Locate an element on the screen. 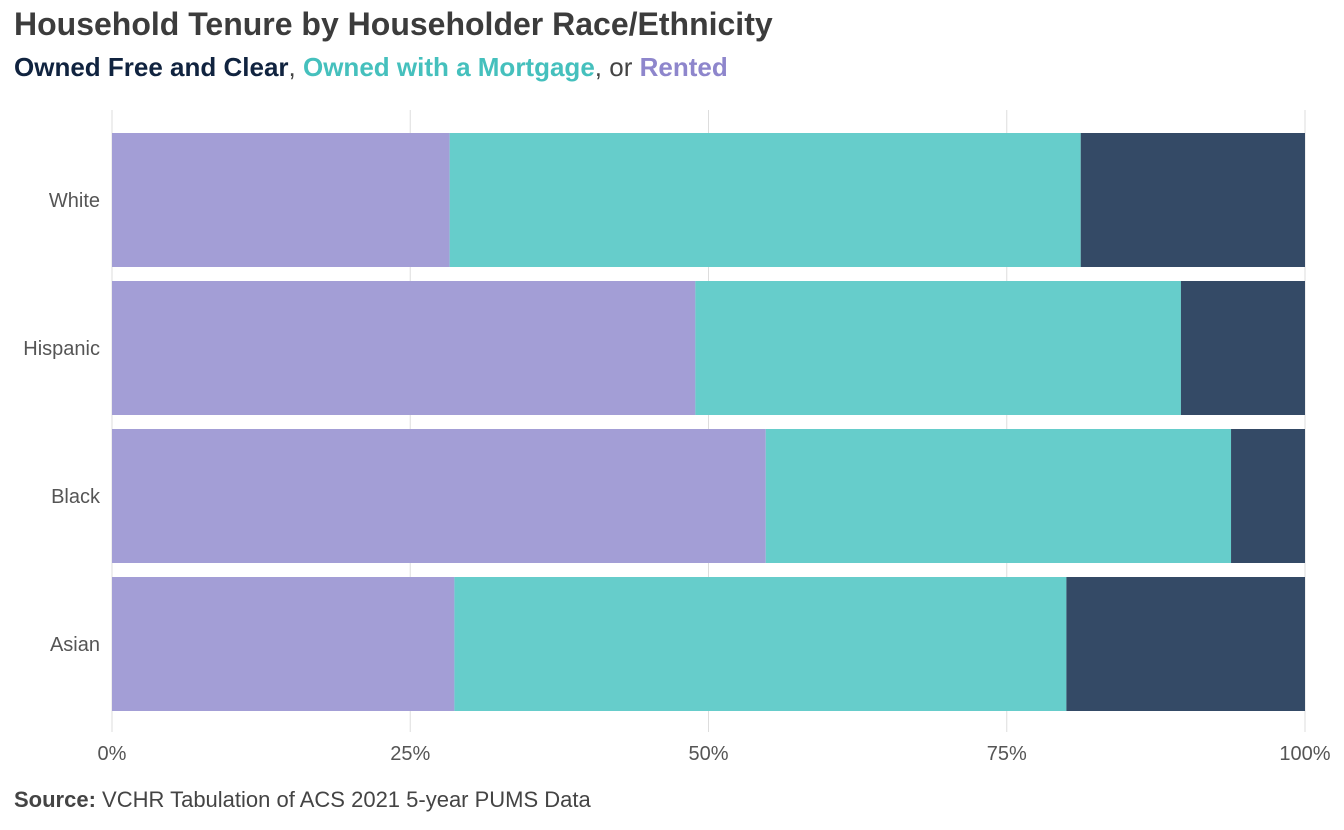 Image resolution: width=1344 pixels, height=830 pixels. subtitle-series-owned-free-and-clear: Owned Free and Clear is located at coordinates (151, 67).